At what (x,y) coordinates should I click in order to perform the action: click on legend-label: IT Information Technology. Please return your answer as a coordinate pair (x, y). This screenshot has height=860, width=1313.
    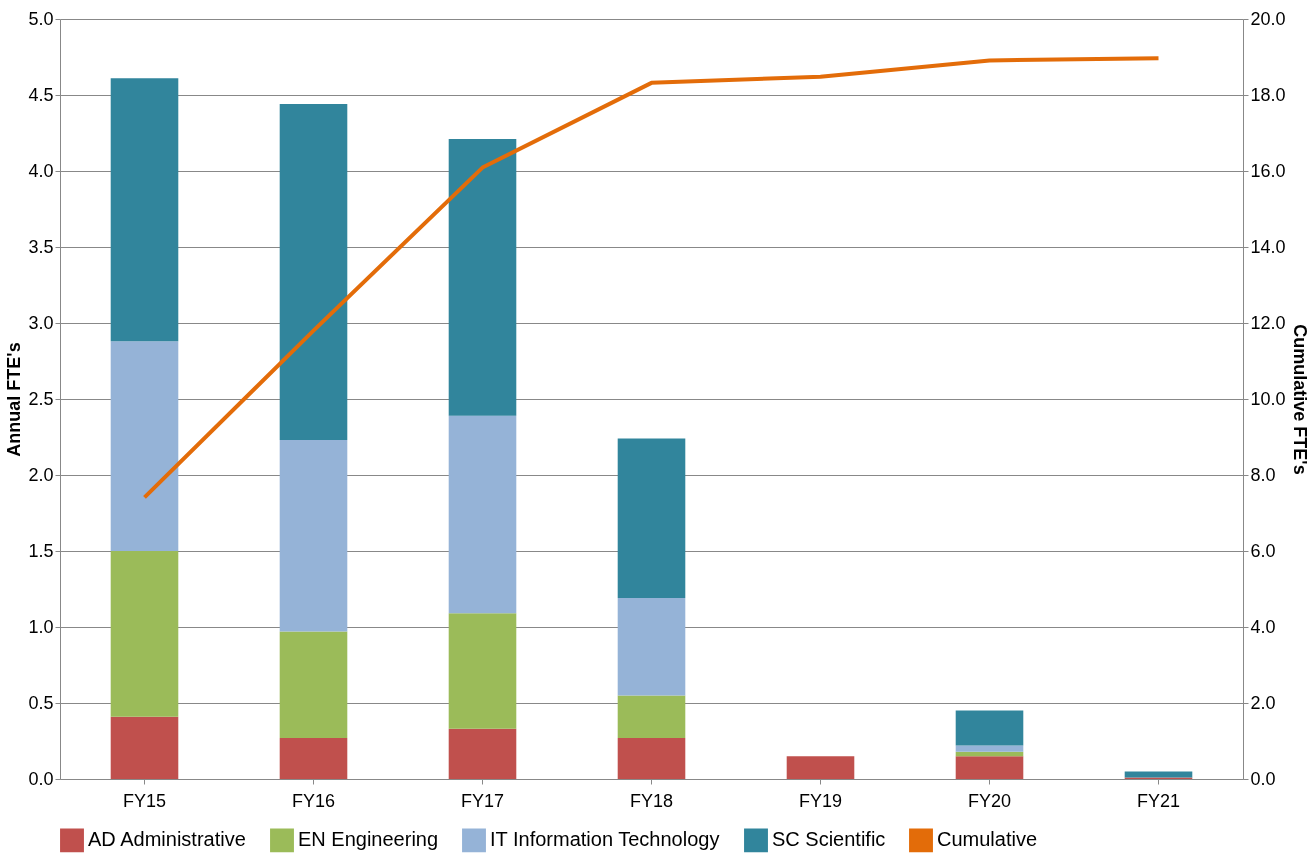
    Looking at the image, I should click on (605, 839).